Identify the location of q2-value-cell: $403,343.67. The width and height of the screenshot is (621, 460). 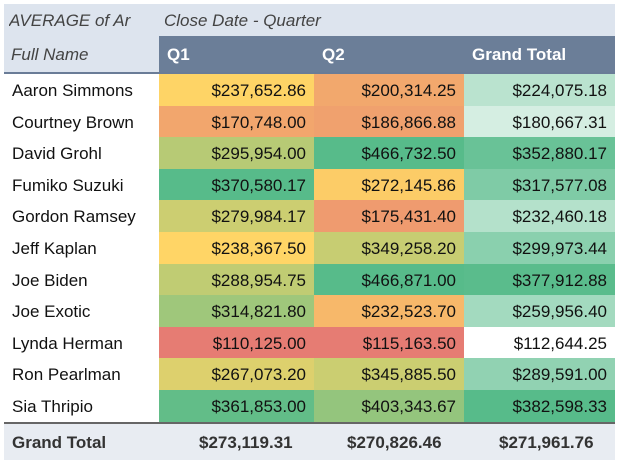
(389, 405).